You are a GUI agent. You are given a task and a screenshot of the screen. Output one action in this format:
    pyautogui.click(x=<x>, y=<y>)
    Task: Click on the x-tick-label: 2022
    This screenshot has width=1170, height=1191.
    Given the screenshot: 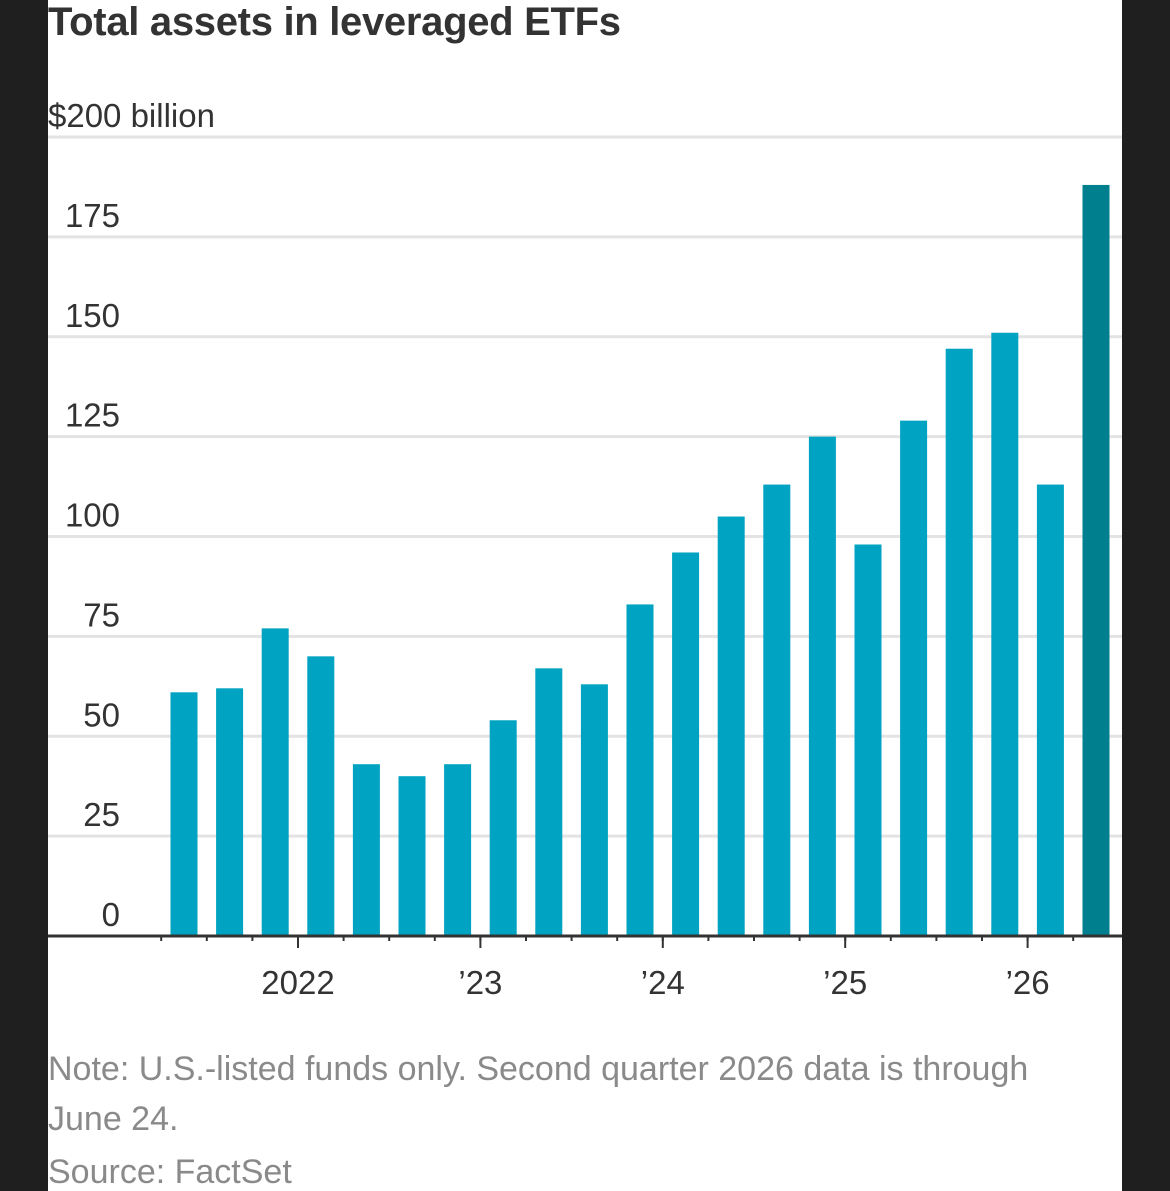 What is the action you would take?
    pyautogui.click(x=297, y=982)
    